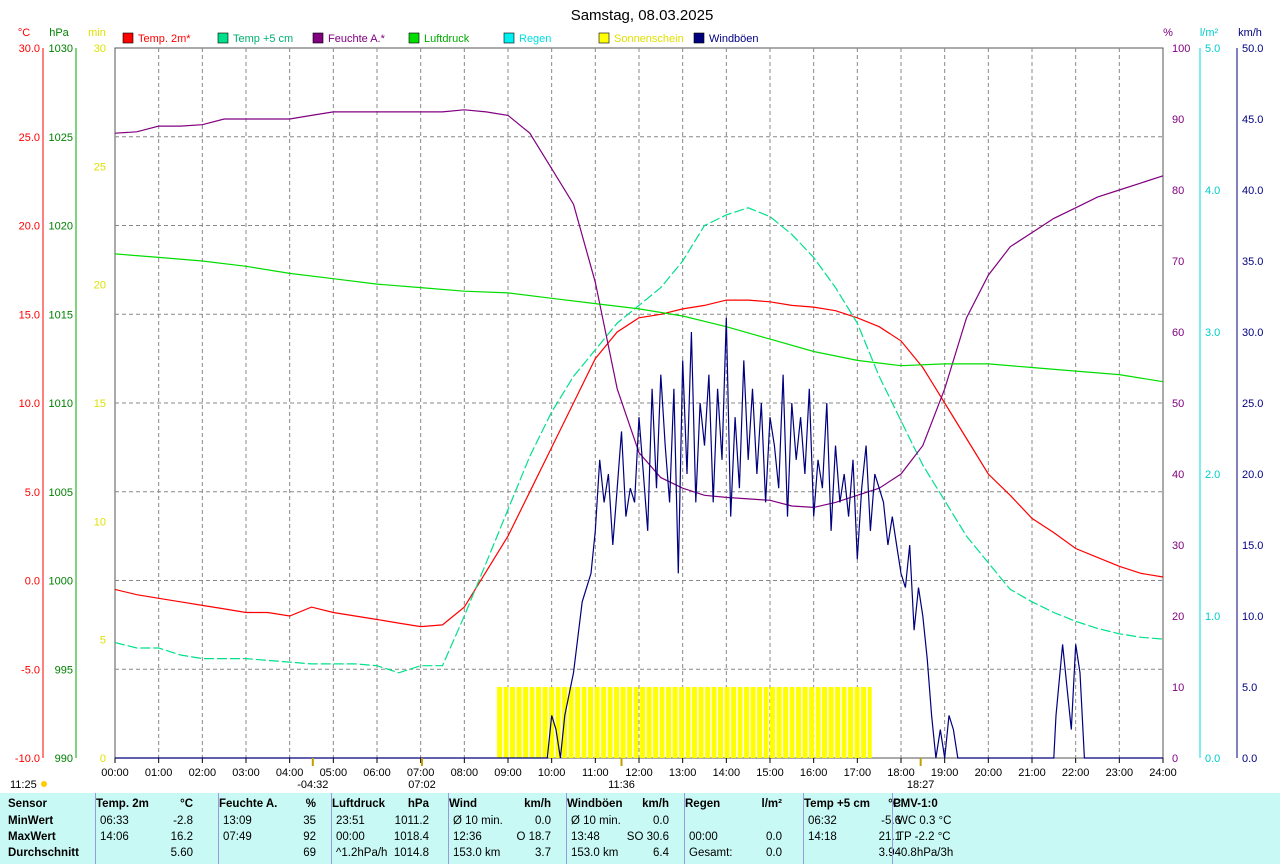 This screenshot has height=864, width=1280. I want to click on pressure-tick-label: 1030, so click(61, 49).